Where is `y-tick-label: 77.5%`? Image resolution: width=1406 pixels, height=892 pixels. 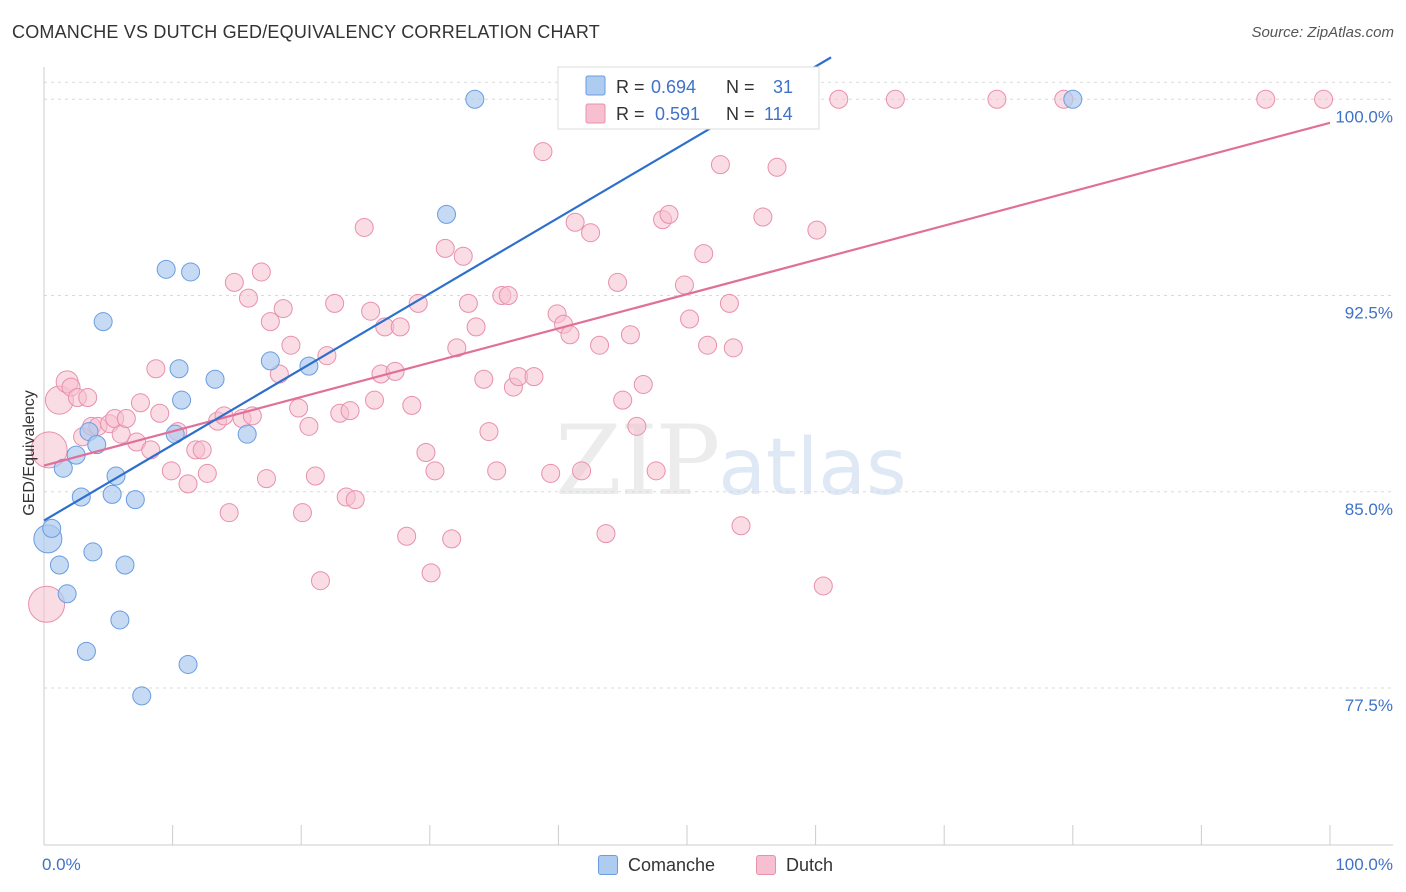 y-tick-label: 77.5% is located at coordinates (1369, 705).